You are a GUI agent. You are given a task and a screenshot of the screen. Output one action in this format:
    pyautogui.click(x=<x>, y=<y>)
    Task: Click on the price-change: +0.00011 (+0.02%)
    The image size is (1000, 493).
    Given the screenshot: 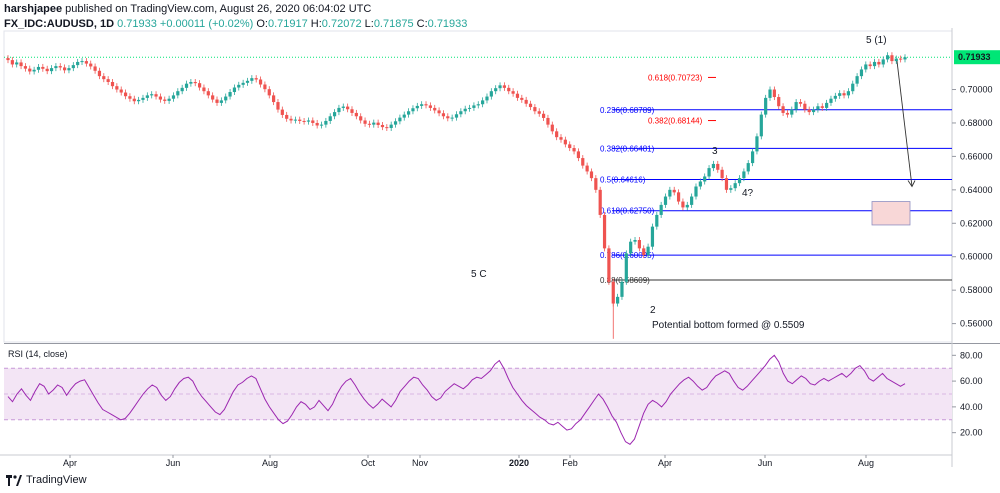 What is the action you would take?
    pyautogui.click(x=206, y=24)
    